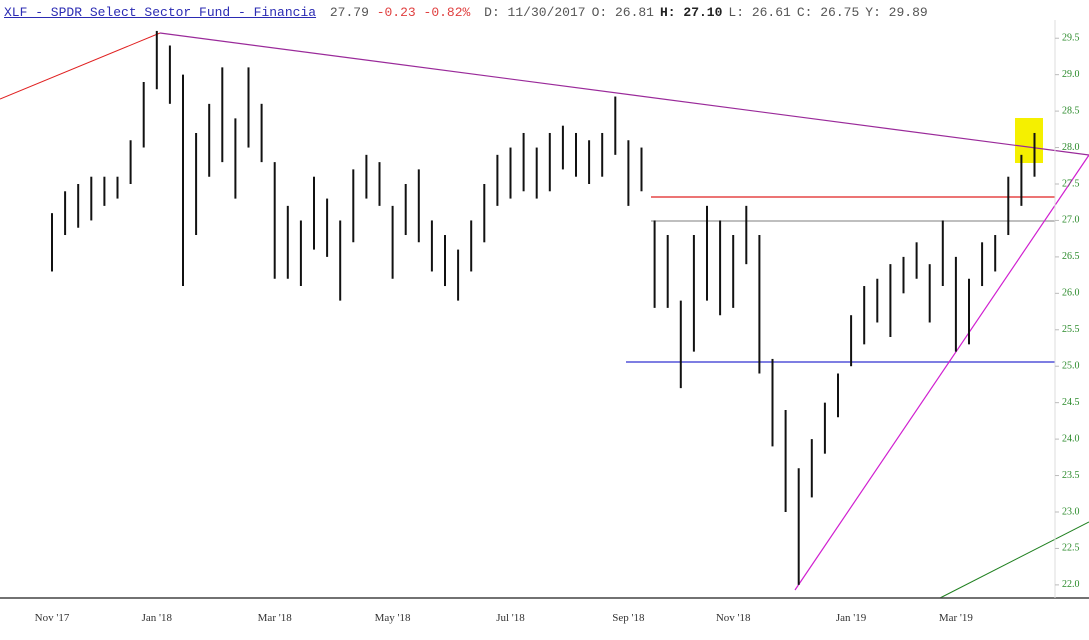  What do you see at coordinates (1071, 548) in the screenshot?
I see `y-tick-label: 22.5` at bounding box center [1071, 548].